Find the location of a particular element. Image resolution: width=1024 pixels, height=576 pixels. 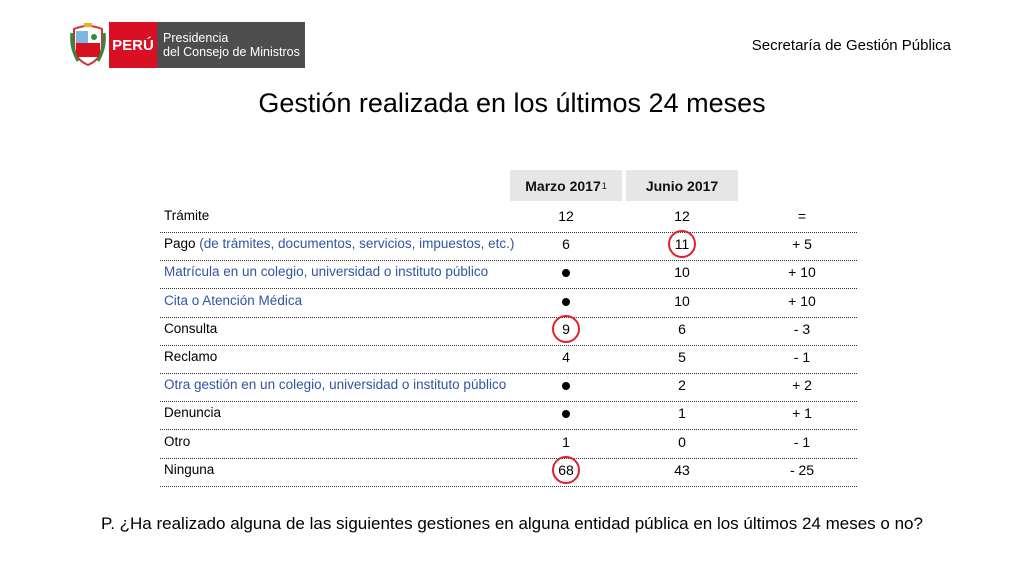

row-label-main: Consulta is located at coordinates (191, 328).